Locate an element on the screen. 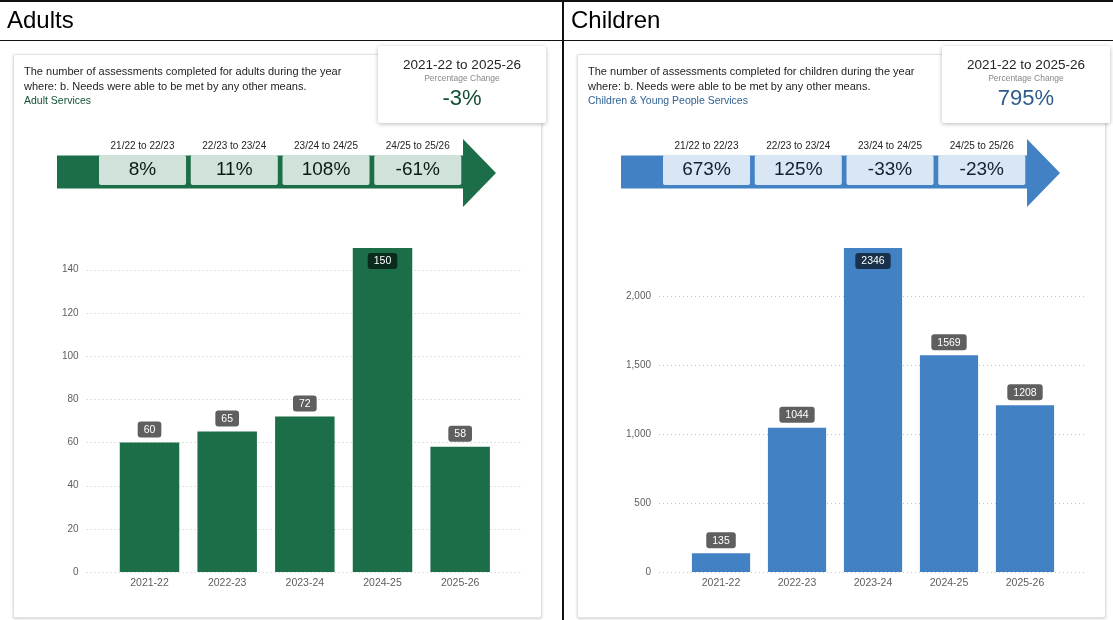  y-tick-label: 1,500 is located at coordinates (638, 364).